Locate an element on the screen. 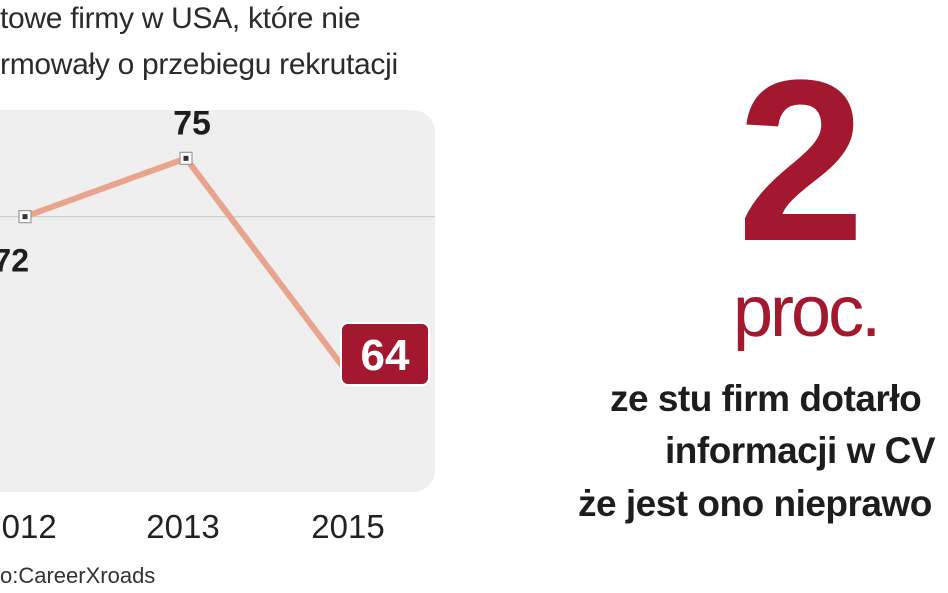  highlight-text-line-3: że jest ono nieprawo is located at coordinates (755, 503).